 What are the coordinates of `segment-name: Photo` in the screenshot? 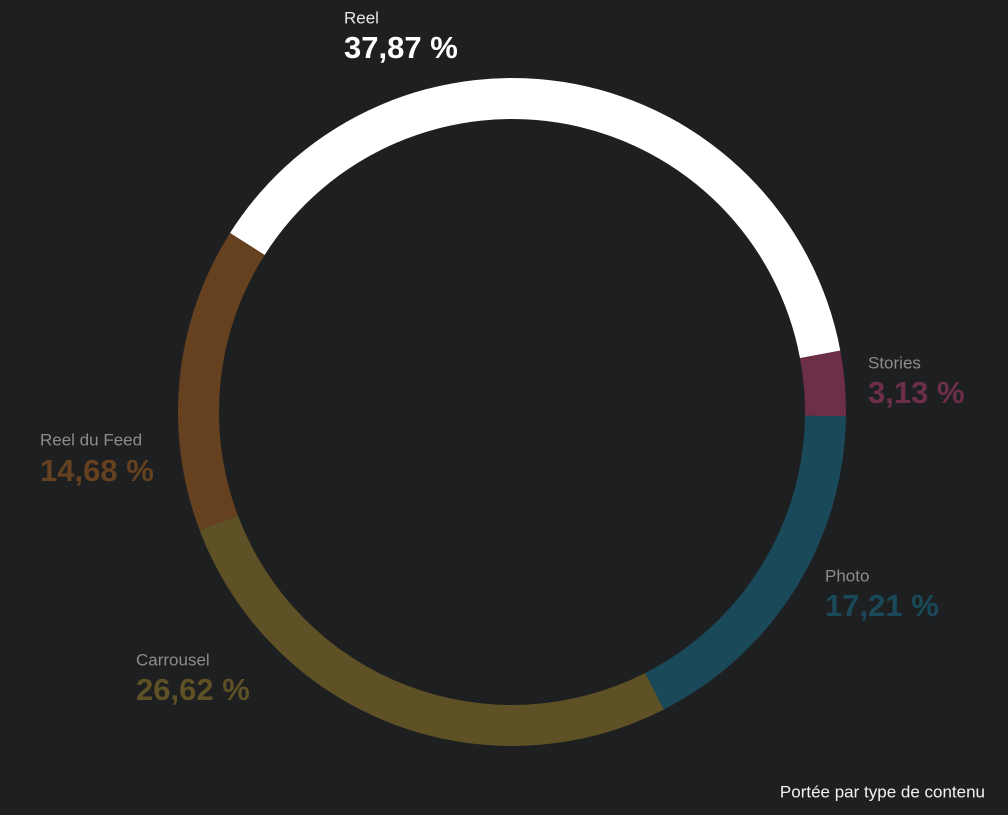 It's located at (847, 575).